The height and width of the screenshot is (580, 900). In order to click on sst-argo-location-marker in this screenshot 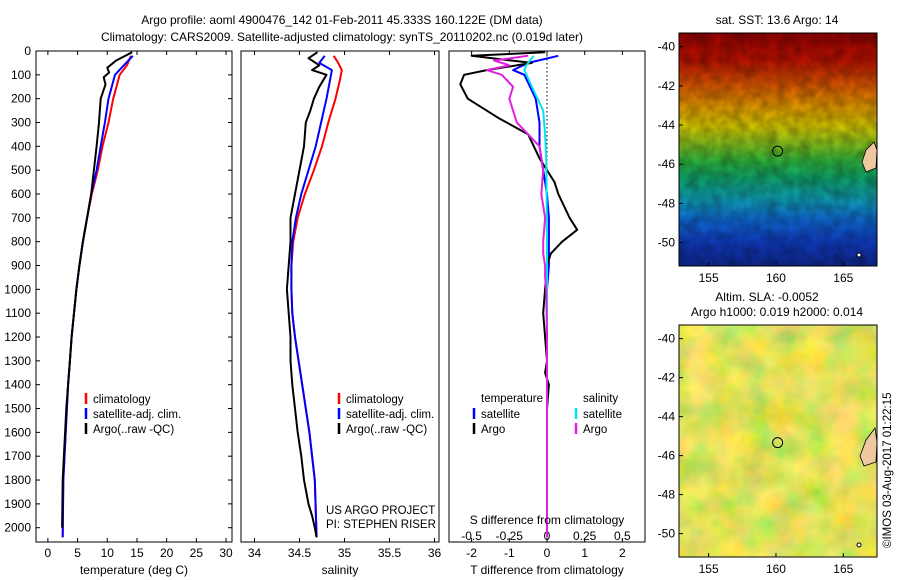, I will do `click(778, 151)`.